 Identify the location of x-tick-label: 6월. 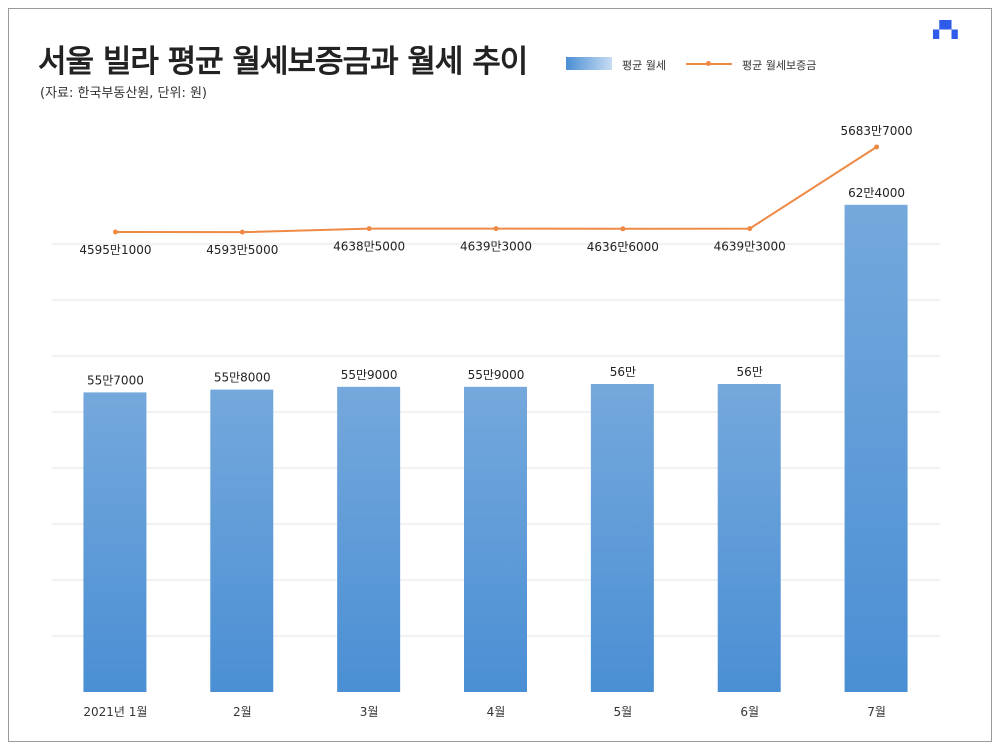
(749, 712).